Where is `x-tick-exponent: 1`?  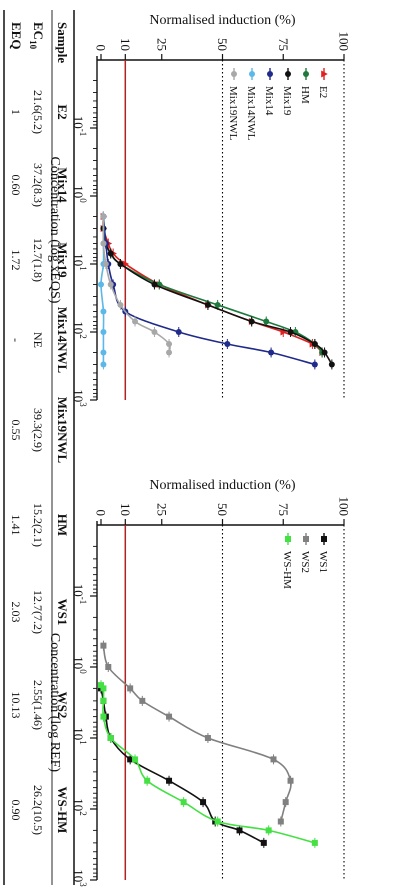 x-tick-exponent: 1 is located at coordinates (83, 742).